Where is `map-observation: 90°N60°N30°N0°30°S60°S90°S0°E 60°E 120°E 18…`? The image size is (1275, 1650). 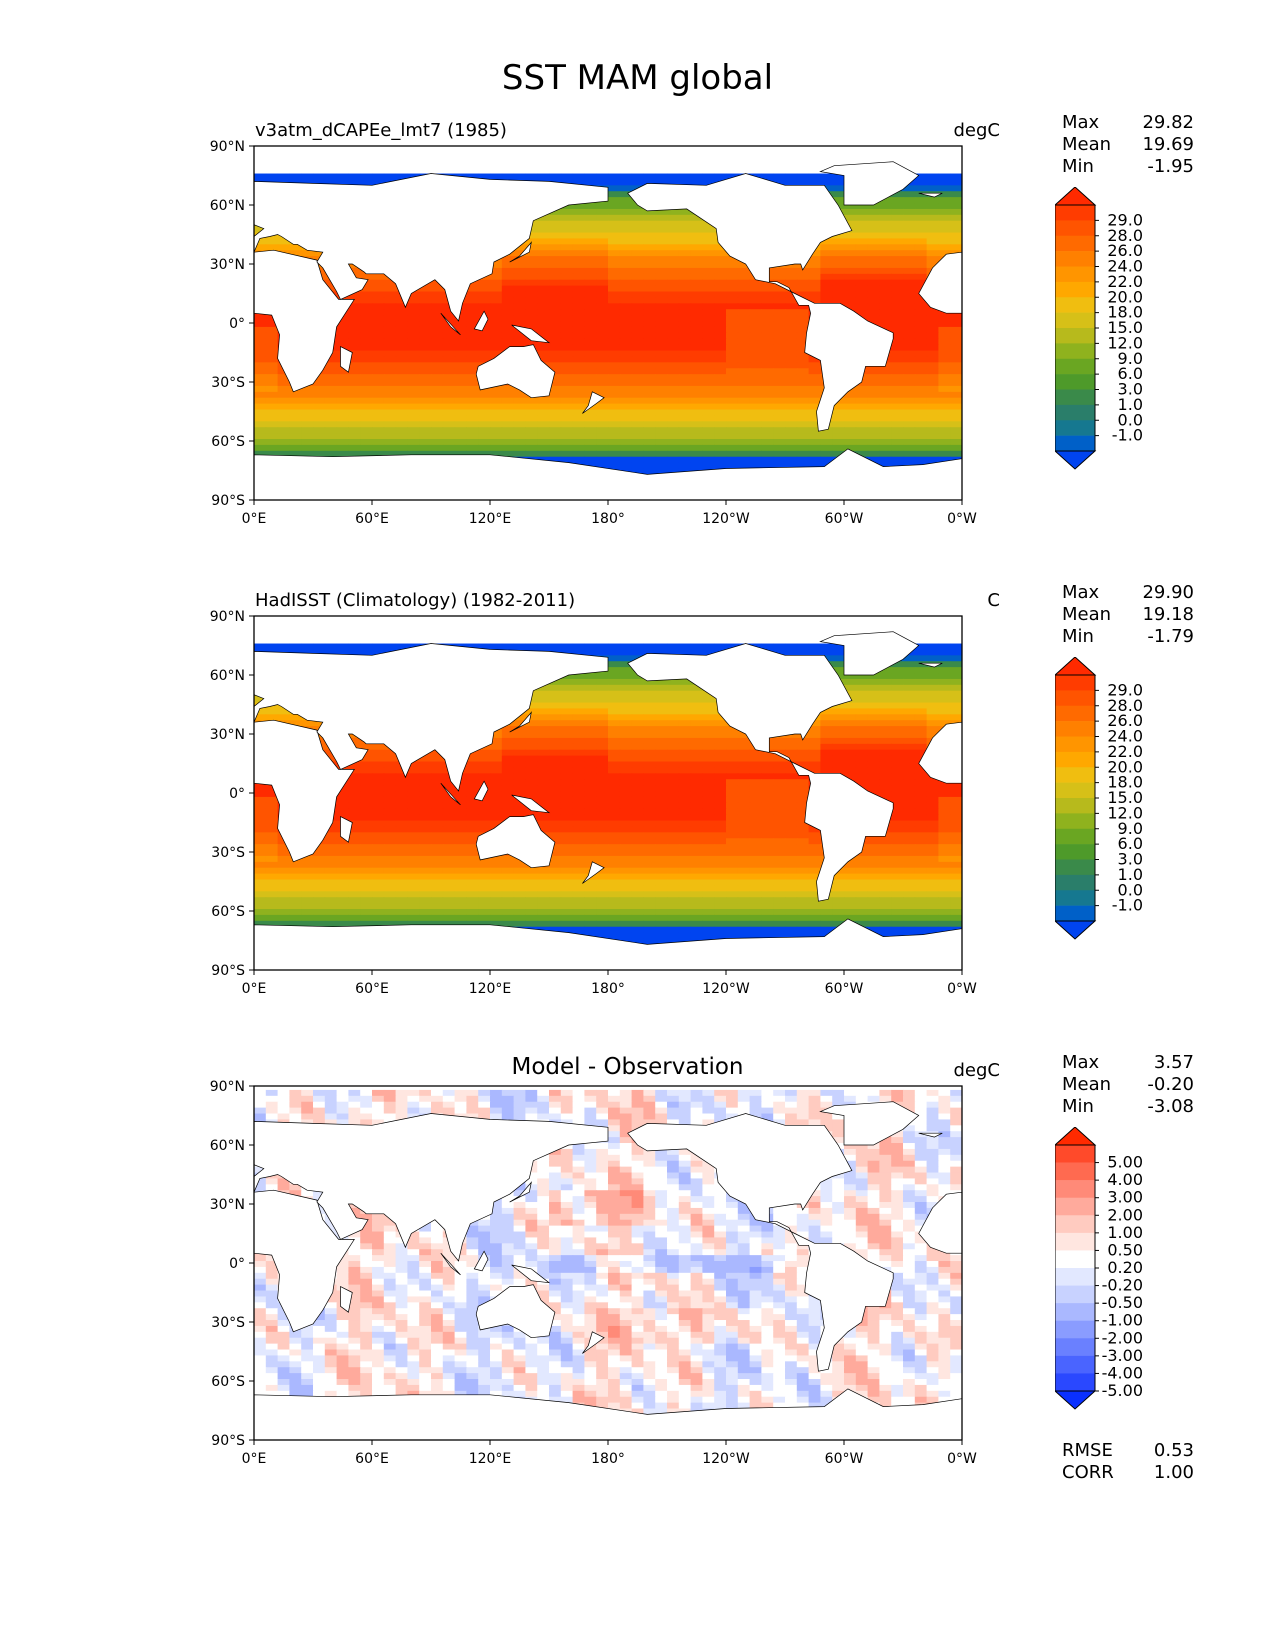 map-observation: 90°N60°N30°N0°30°S60°S90°S0°E 60°E 120°E 18… is located at coordinates (593, 803).